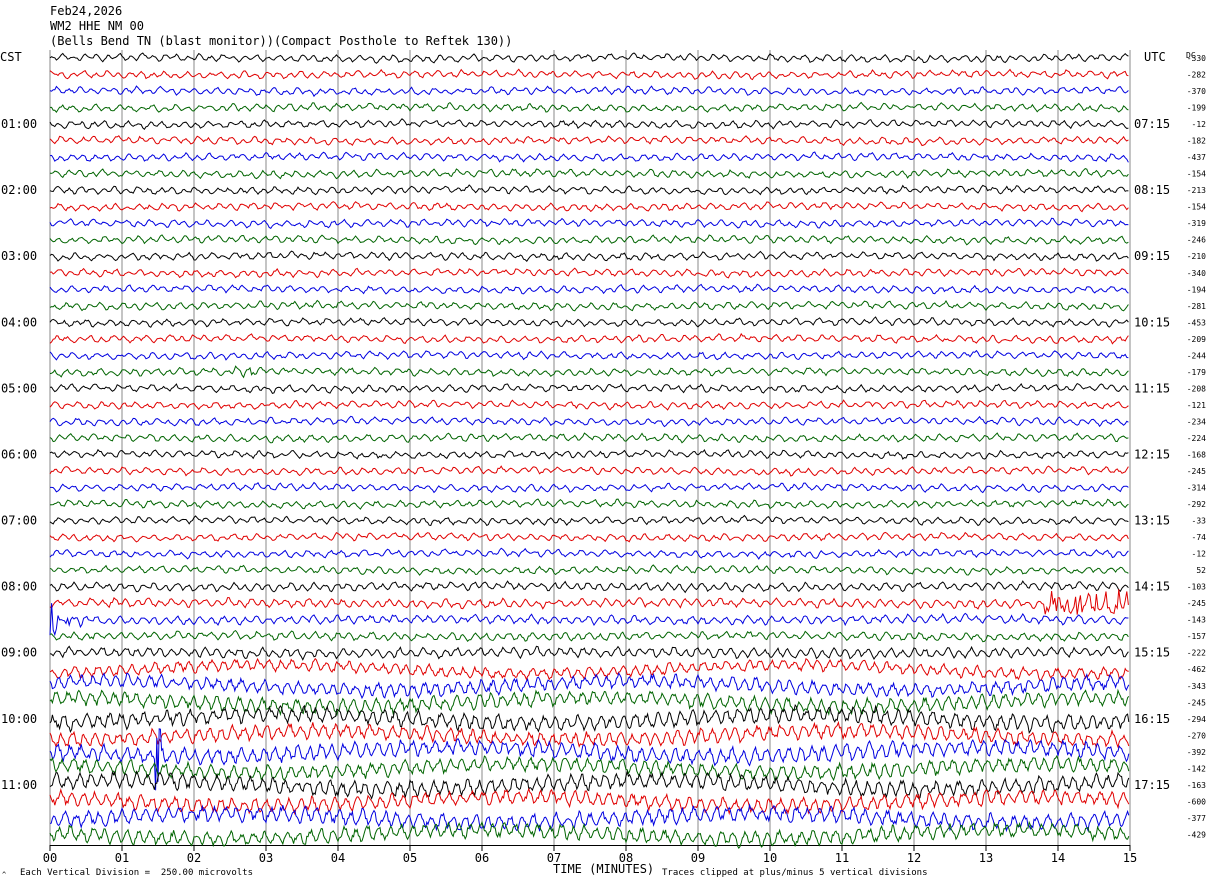  What do you see at coordinates (604, 869) in the screenshot?
I see `x-axis-title: TIME (MINUTES)` at bounding box center [604, 869].